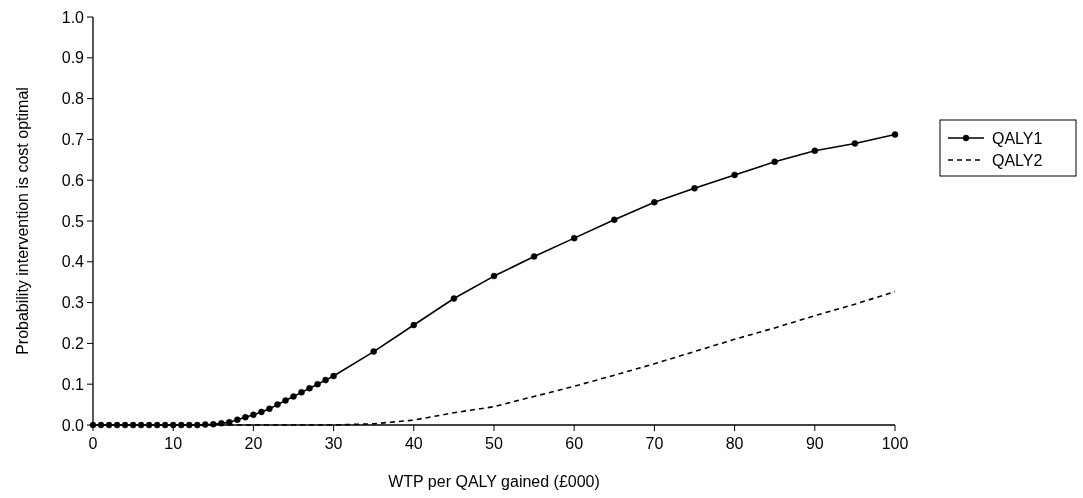  What do you see at coordinates (73, 262) in the screenshot?
I see `y-tick-label: 0.4` at bounding box center [73, 262].